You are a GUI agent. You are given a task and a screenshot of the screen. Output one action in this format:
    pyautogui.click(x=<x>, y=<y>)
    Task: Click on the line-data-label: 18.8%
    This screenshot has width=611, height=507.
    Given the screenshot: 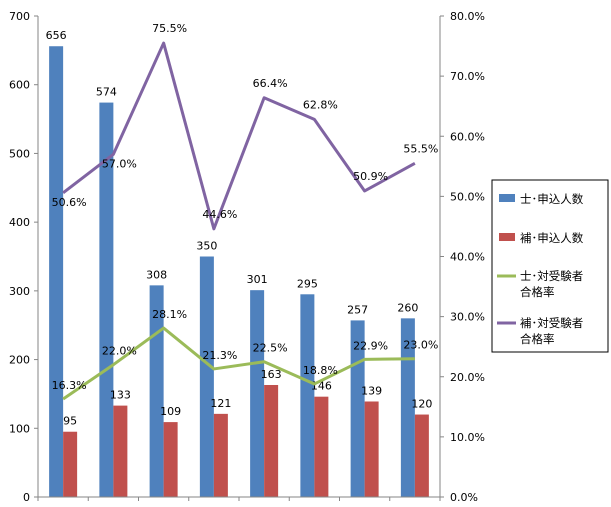 What is the action you would take?
    pyautogui.click(x=320, y=370)
    